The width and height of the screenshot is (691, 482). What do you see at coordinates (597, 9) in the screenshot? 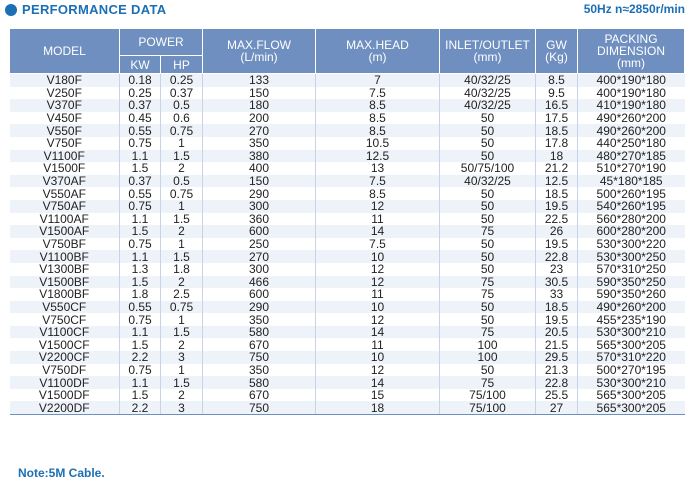
I see `frequency-text: 50Hz` at bounding box center [597, 9].